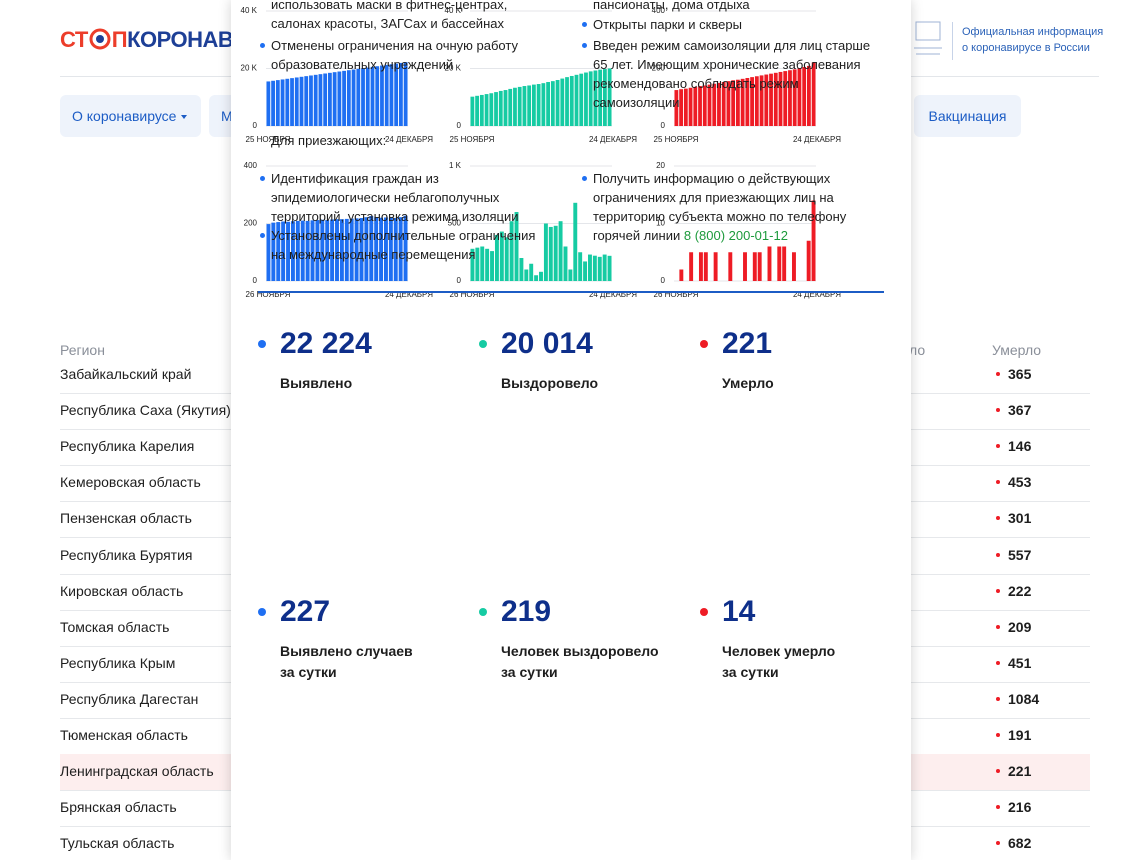 The width and height of the screenshot is (1144, 860). Describe the element at coordinates (329, 140) in the screenshot. I see `section-title: Для приезжающих:` at that location.